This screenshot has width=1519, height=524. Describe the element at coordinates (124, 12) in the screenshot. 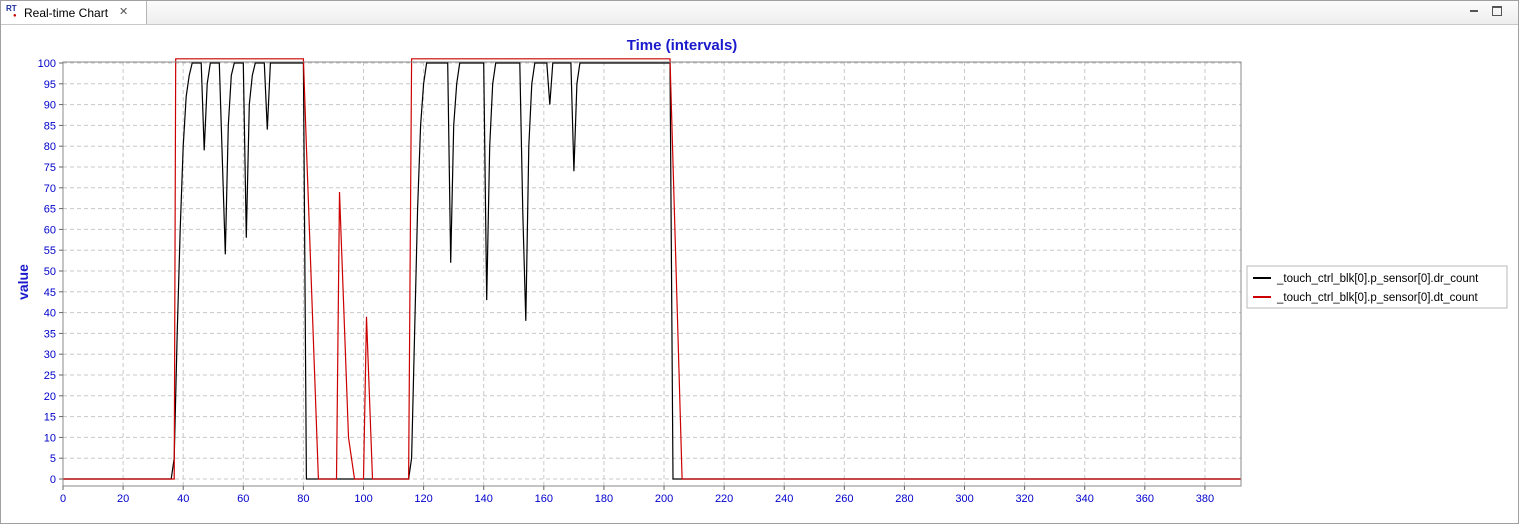

I see `close-icon: ✕` at that location.